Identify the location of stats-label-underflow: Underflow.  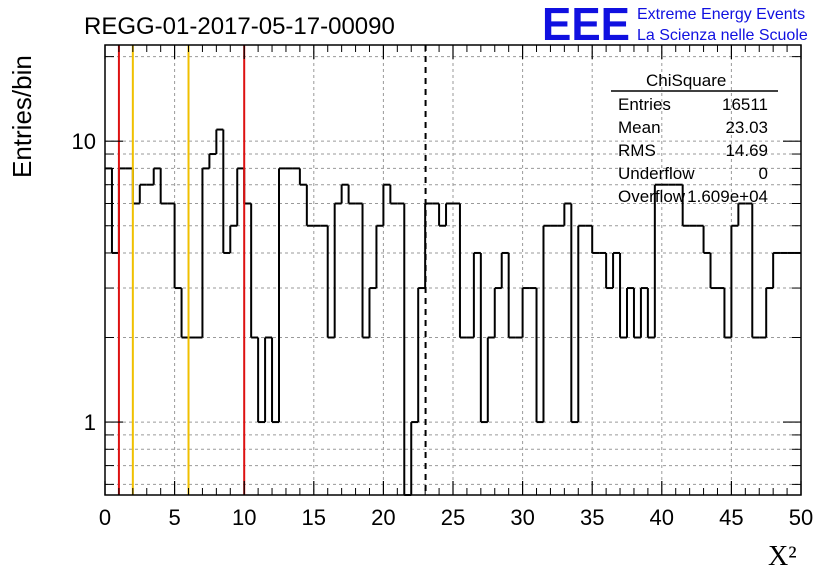
(656, 173).